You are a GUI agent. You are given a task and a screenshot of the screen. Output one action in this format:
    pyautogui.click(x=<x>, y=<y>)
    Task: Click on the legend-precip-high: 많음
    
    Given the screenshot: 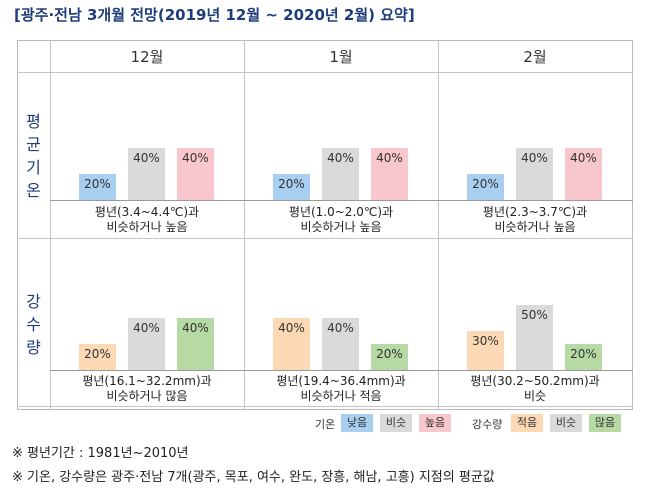 What is the action you would take?
    pyautogui.click(x=605, y=423)
    